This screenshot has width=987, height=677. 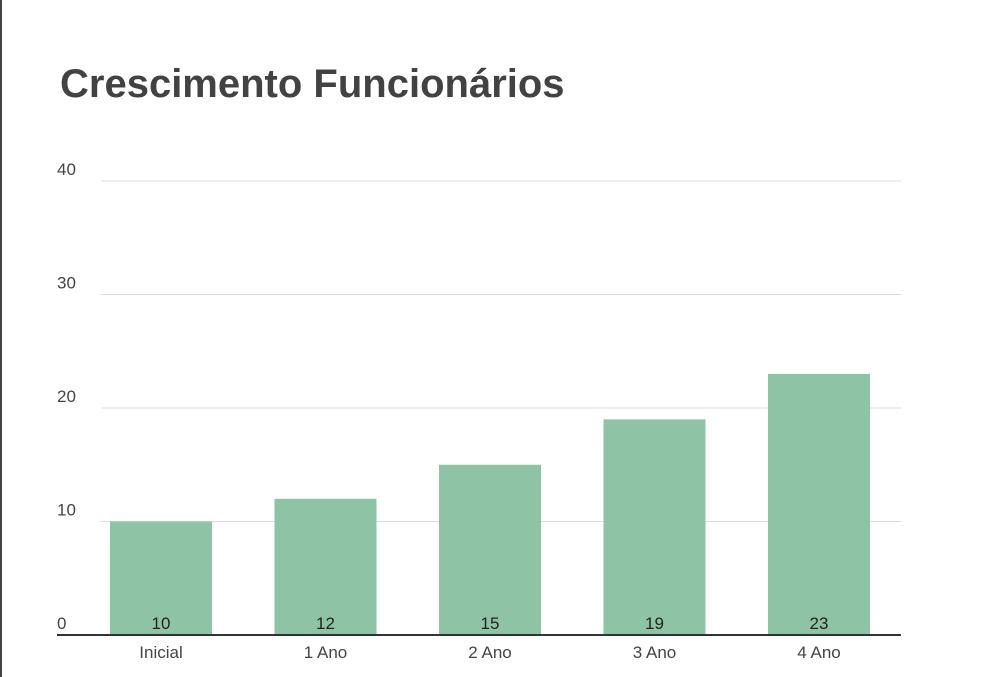 I want to click on data-label: 23, so click(x=819, y=623).